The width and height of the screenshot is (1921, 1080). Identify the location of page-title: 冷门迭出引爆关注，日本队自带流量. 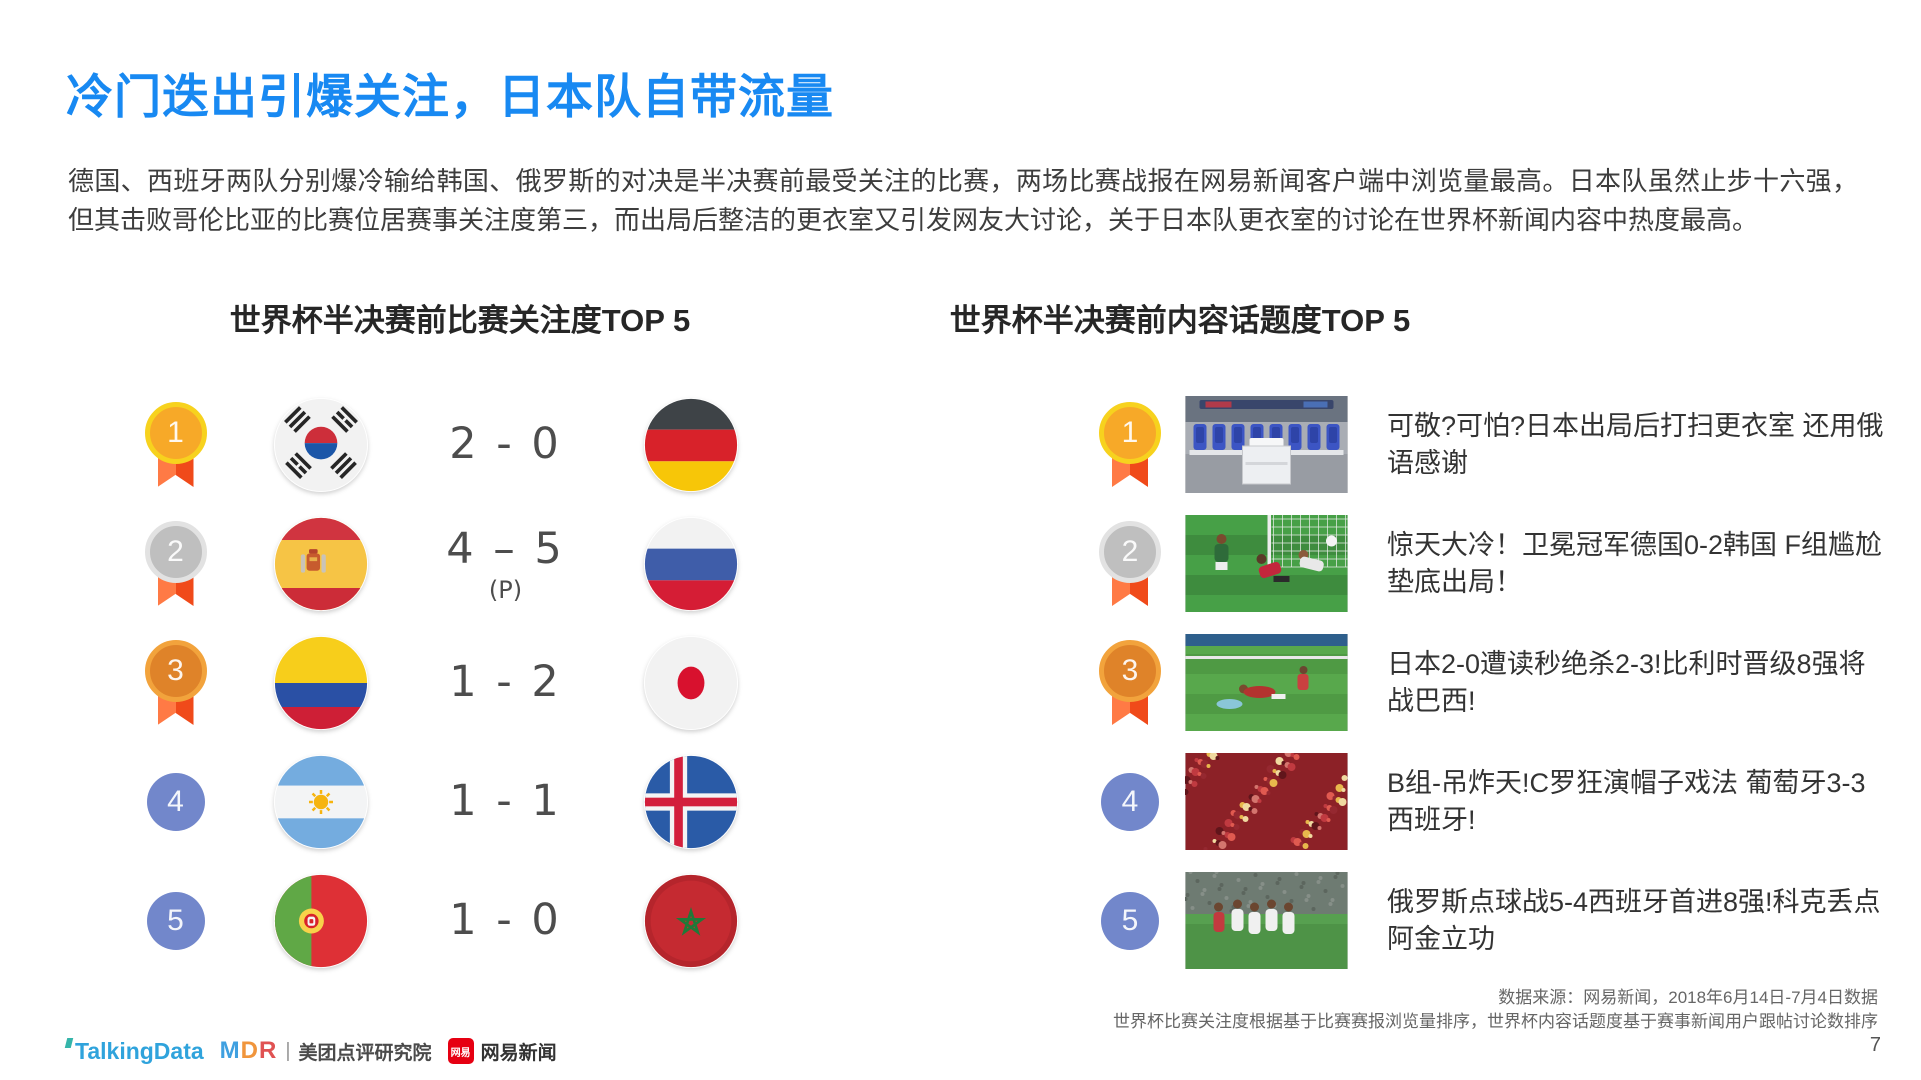
(450, 96).